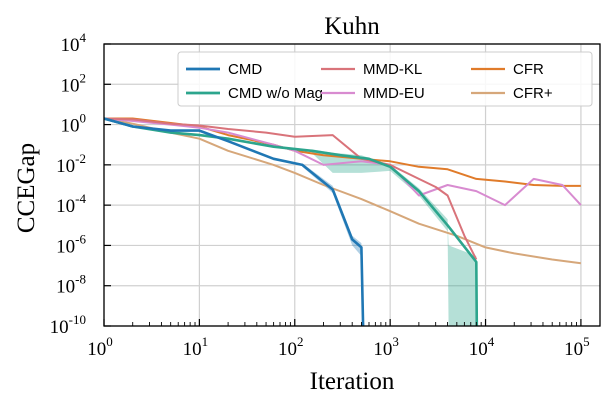  What do you see at coordinates (74, 43) in the screenshot?
I see `y-tick-label: 10⁴` at bounding box center [74, 43].